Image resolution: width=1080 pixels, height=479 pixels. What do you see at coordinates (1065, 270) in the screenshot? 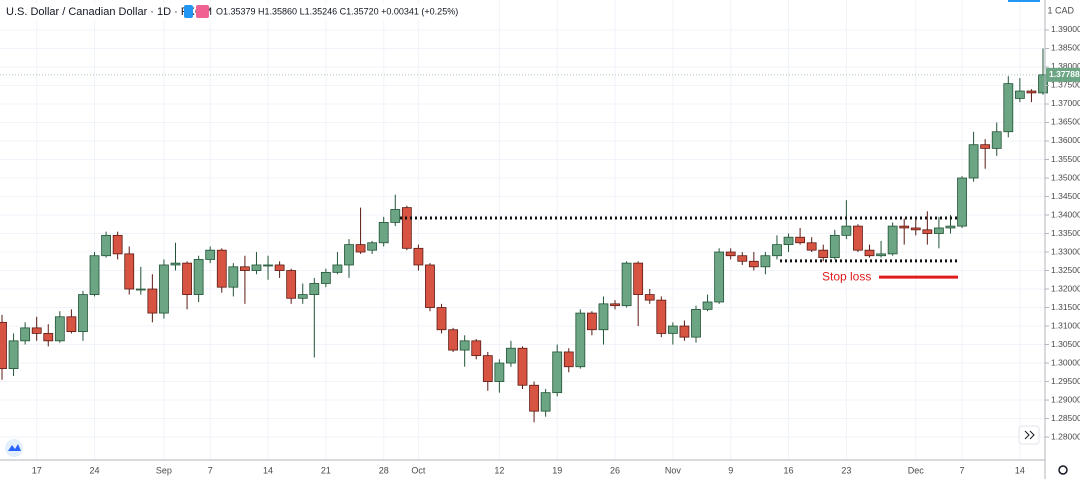
I see `y-tick-label: 1.32500` at bounding box center [1065, 270].